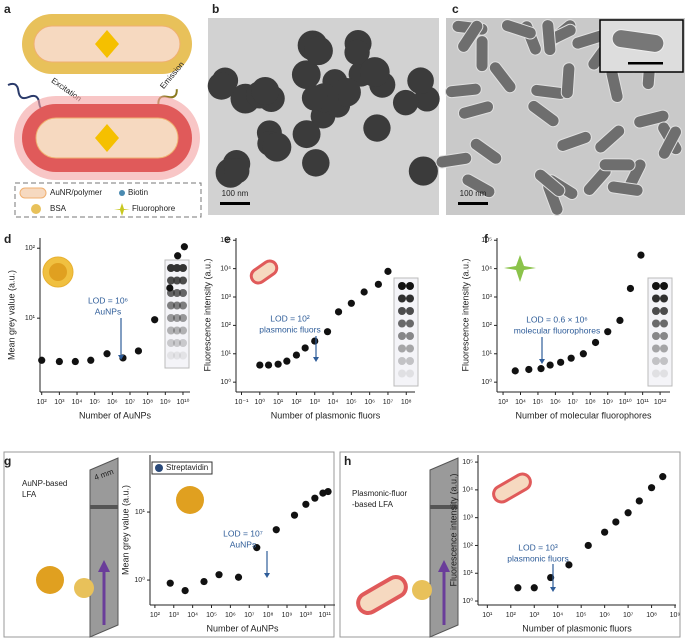 This screenshot has height=639, width=685. What do you see at coordinates (557, 330) in the screenshot?
I see `annotation: molecular fluorophores` at bounding box center [557, 330].